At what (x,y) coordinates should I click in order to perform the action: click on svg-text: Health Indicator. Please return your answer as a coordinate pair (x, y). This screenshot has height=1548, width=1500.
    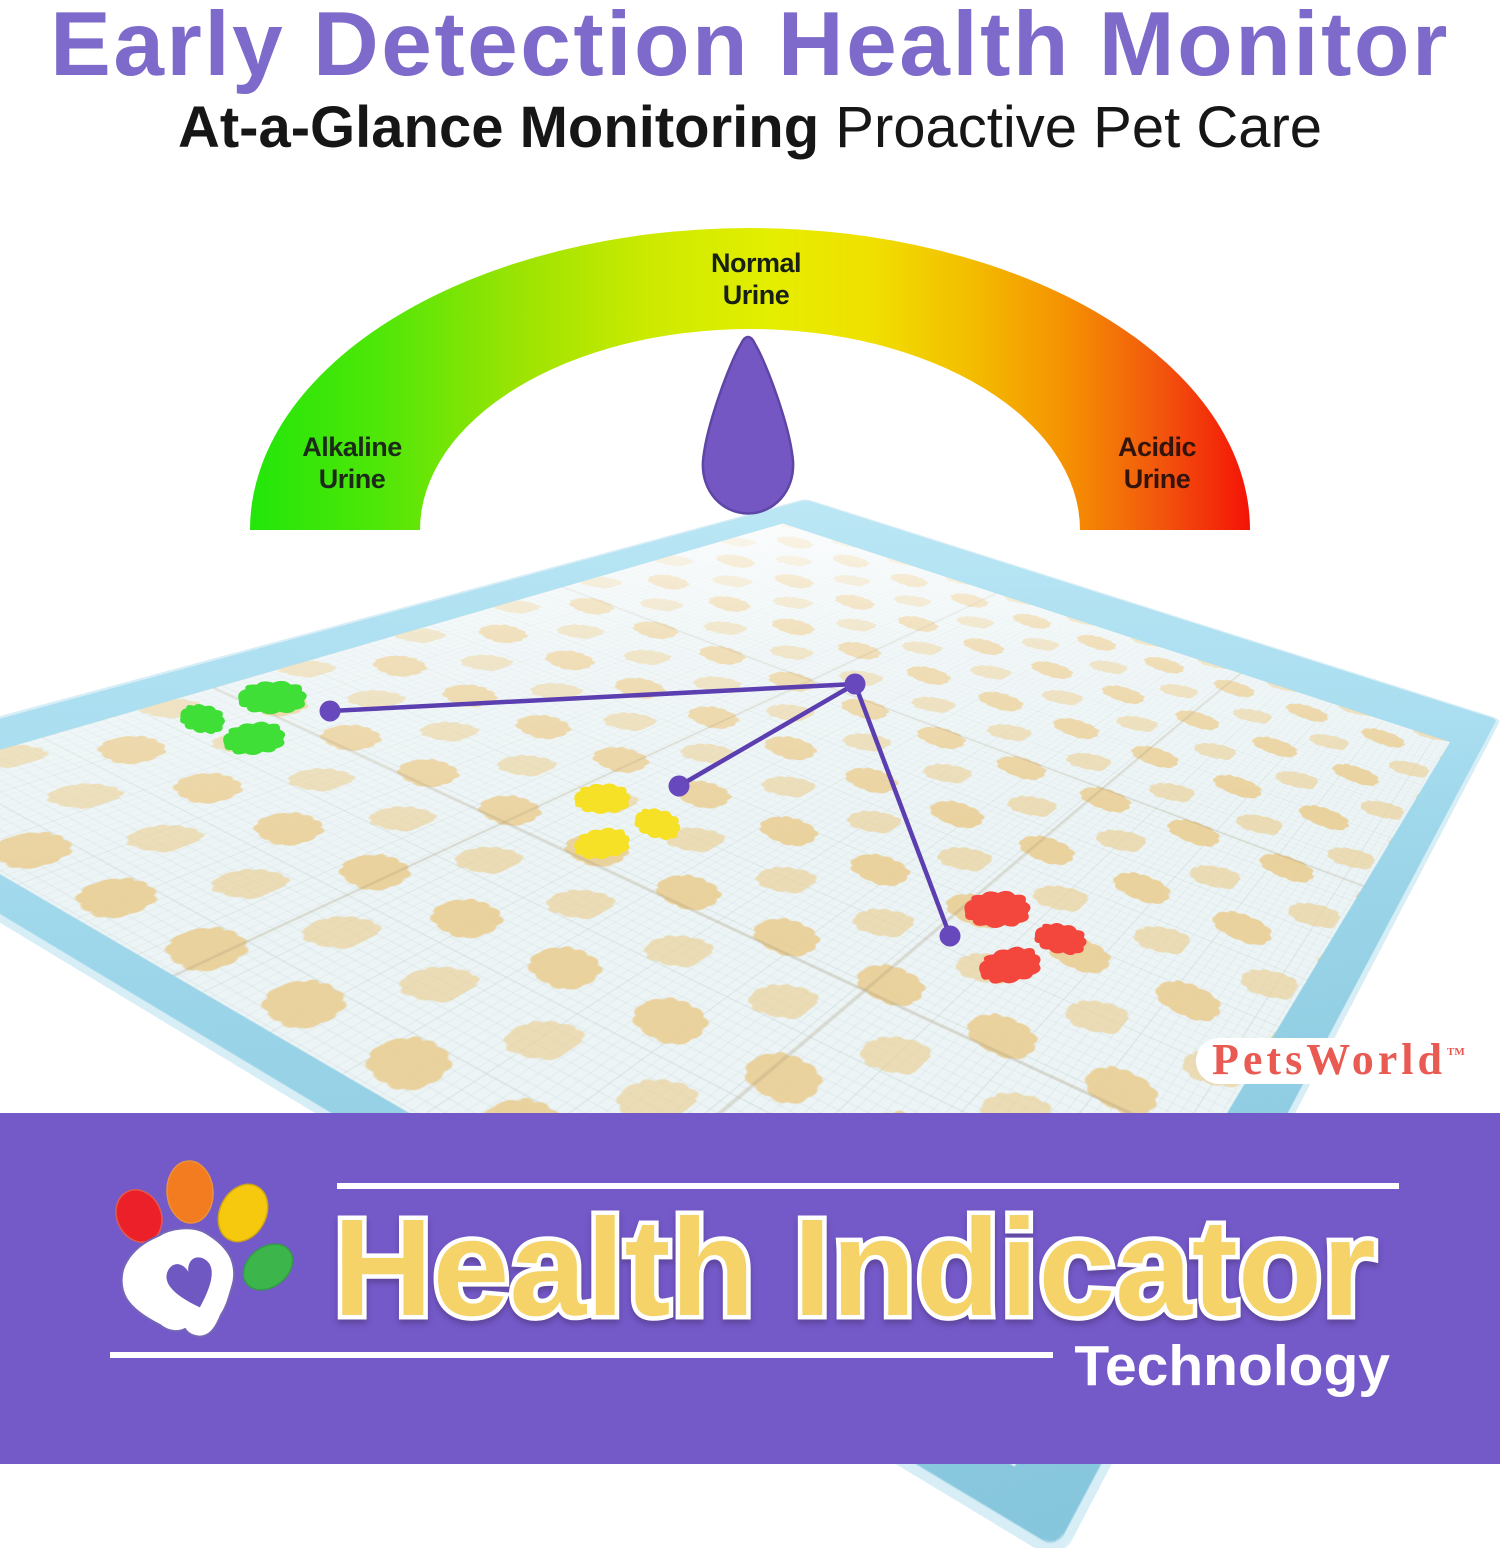
    Looking at the image, I should click on (854, 1268).